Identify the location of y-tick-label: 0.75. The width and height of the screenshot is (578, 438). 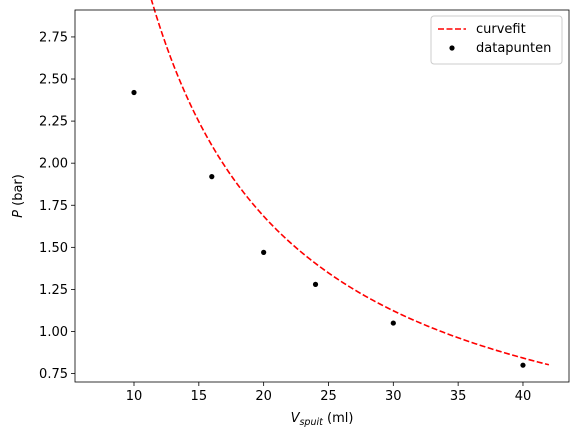
(53, 374).